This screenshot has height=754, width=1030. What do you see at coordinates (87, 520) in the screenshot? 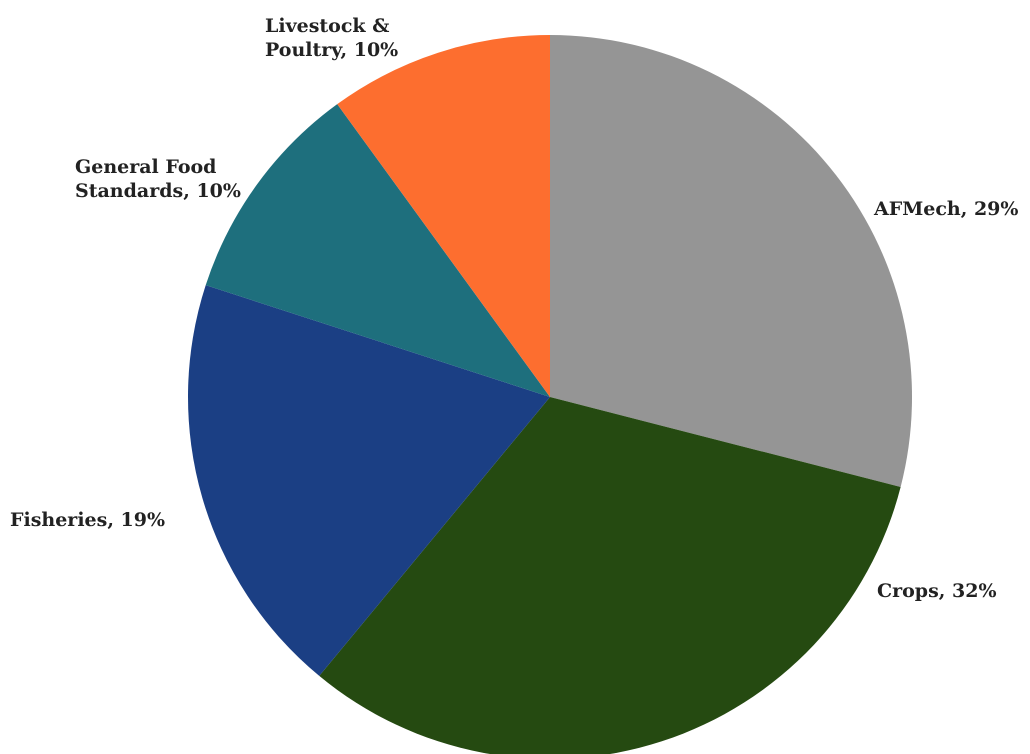
I see `slice-label-fisheries: Fisheries, 19%` at bounding box center [87, 520].